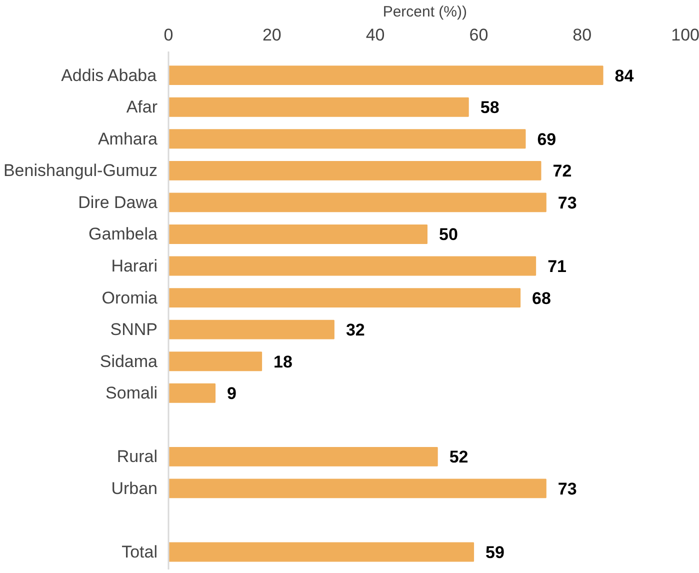  What do you see at coordinates (355, 330) in the screenshot?
I see `data-label: 32` at bounding box center [355, 330].